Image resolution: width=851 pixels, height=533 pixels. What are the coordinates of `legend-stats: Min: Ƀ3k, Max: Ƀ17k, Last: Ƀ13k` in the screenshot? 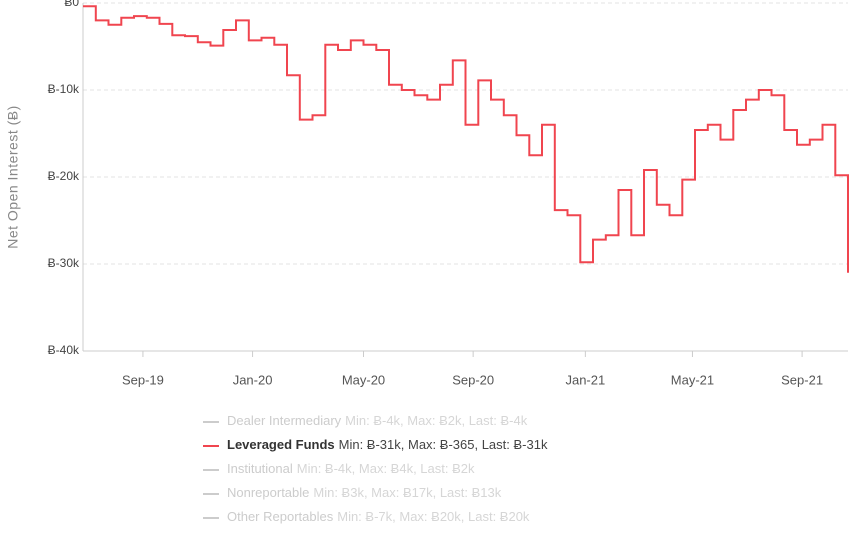 It's located at (407, 492).